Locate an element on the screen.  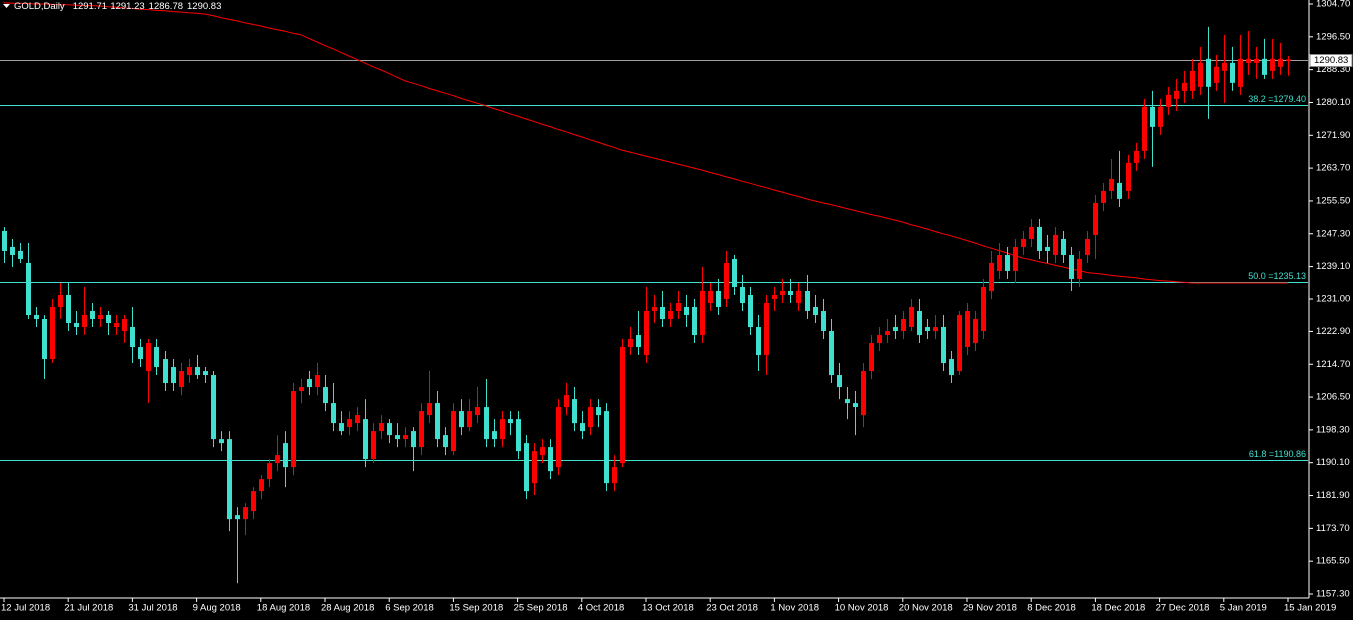
y-tick-label: 1222.90 is located at coordinates (1333, 331).